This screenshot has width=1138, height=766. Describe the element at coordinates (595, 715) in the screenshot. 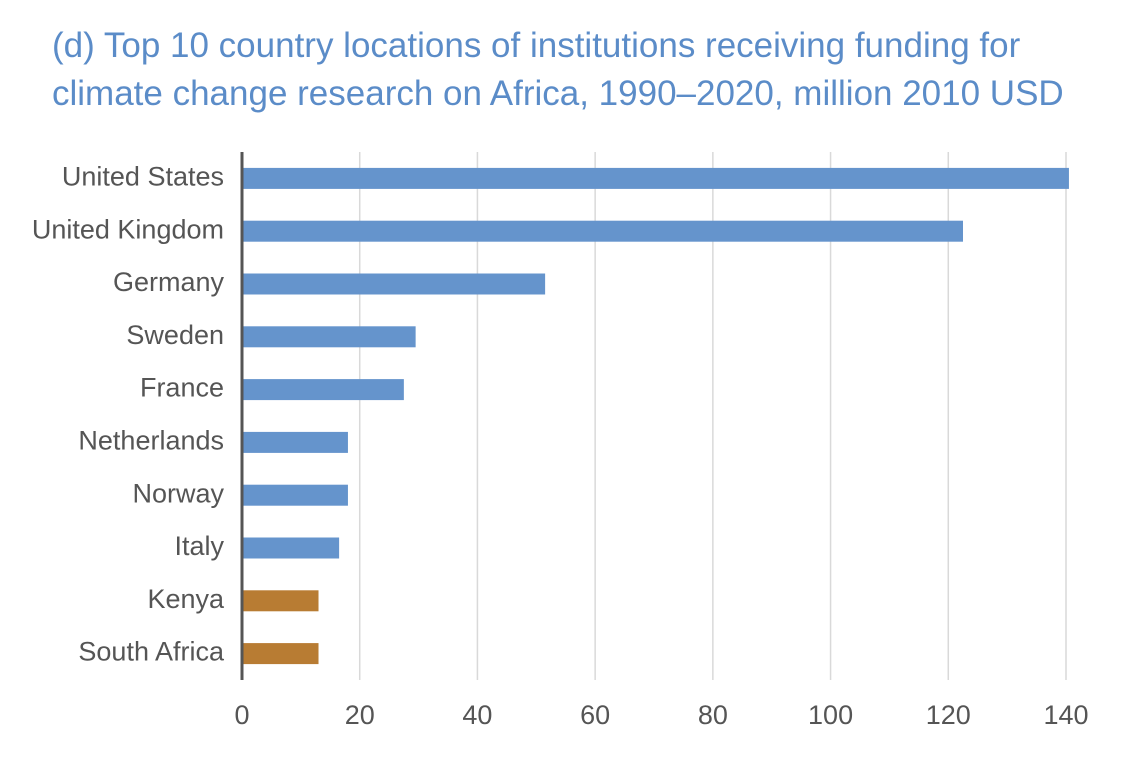

I see `x-tick-label-60: 60` at that location.